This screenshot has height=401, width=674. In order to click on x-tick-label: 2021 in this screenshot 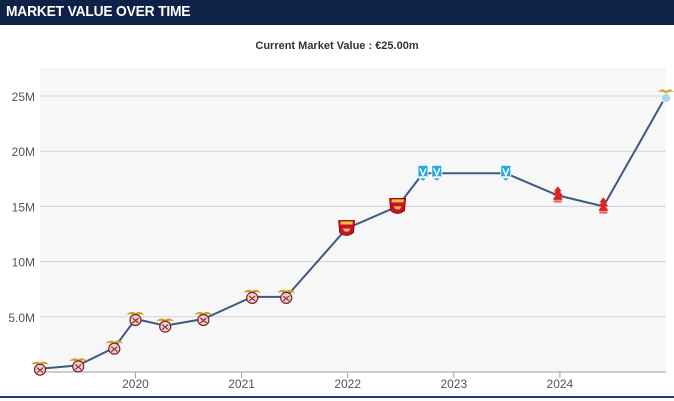, I will do `click(241, 384)`.